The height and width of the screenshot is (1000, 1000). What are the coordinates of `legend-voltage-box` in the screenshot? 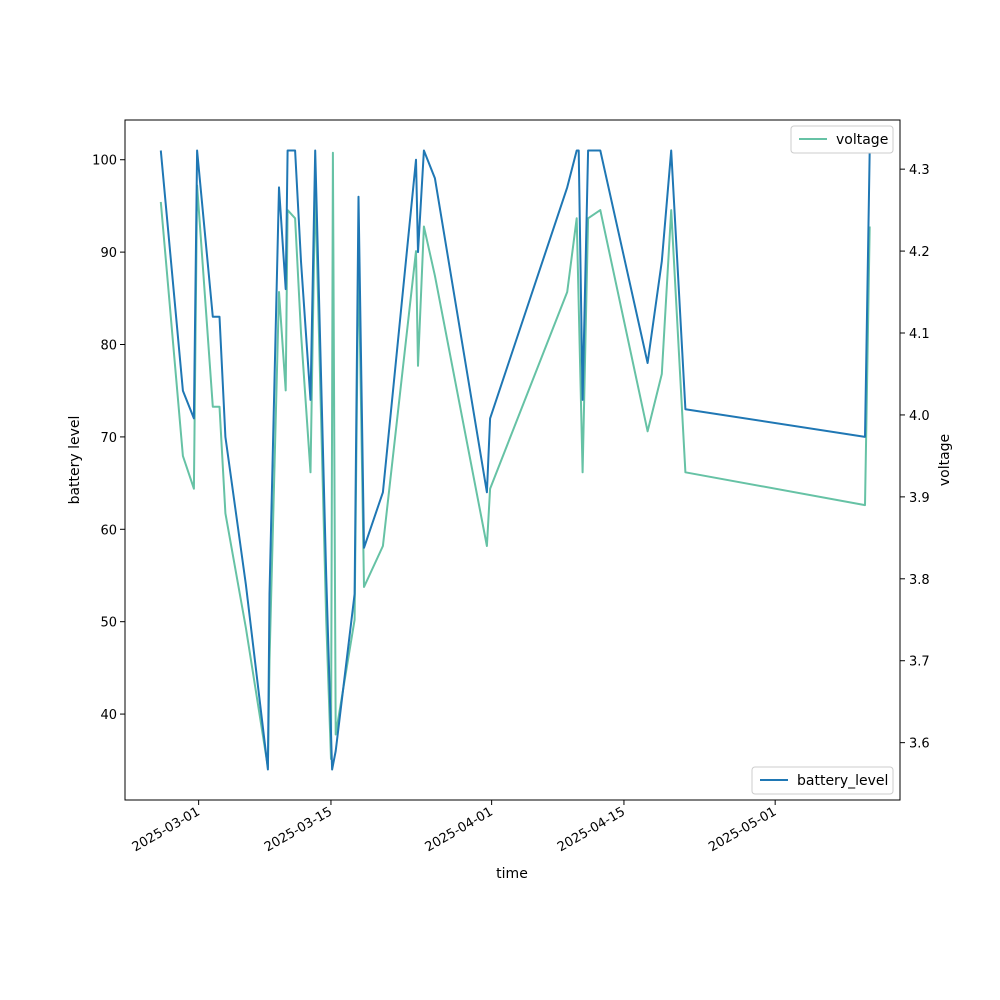 It's located at (842, 139).